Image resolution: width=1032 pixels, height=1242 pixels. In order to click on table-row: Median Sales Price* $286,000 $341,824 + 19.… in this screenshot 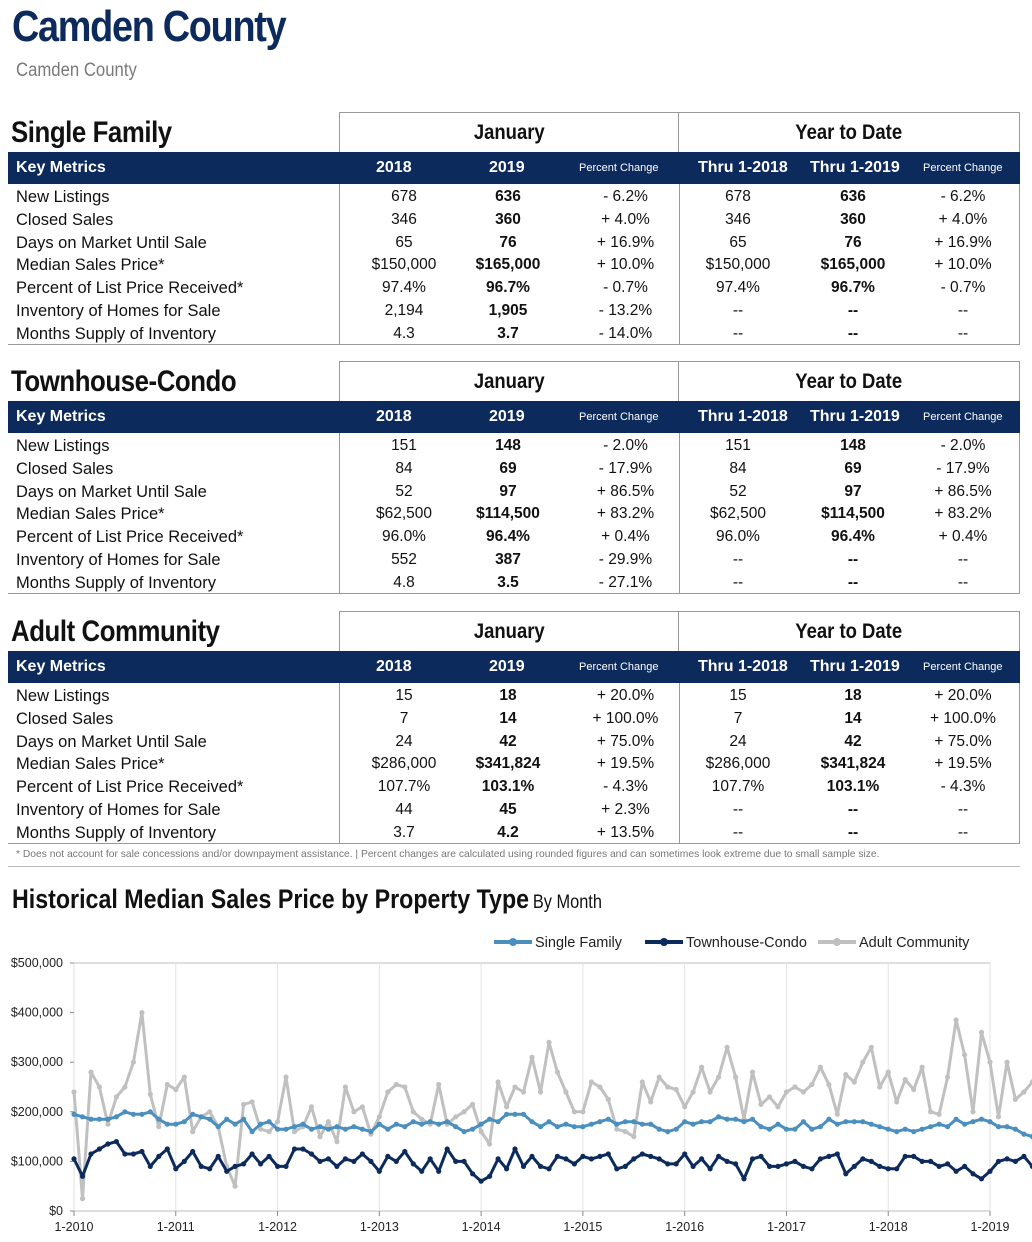, I will do `click(514, 764)`.